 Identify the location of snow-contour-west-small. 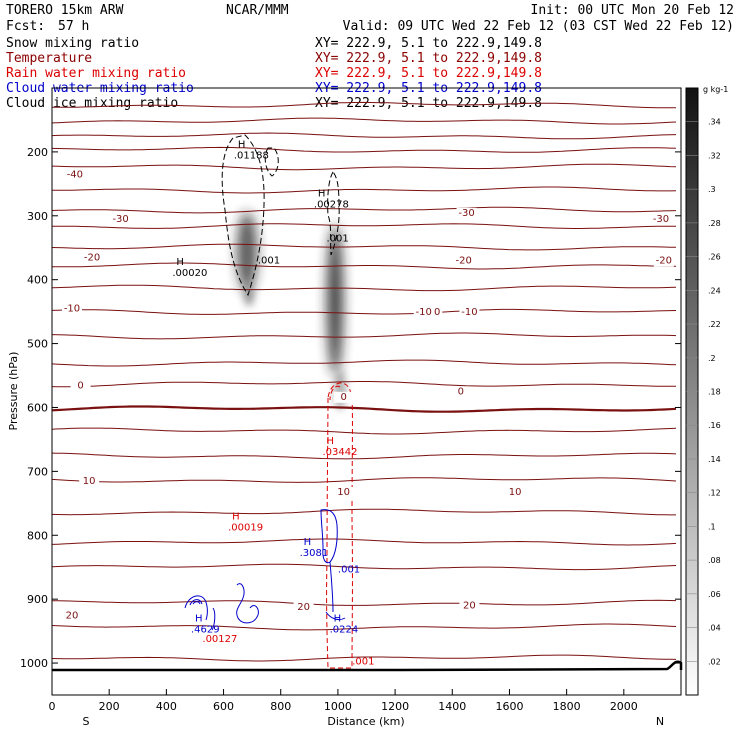
(271, 162).